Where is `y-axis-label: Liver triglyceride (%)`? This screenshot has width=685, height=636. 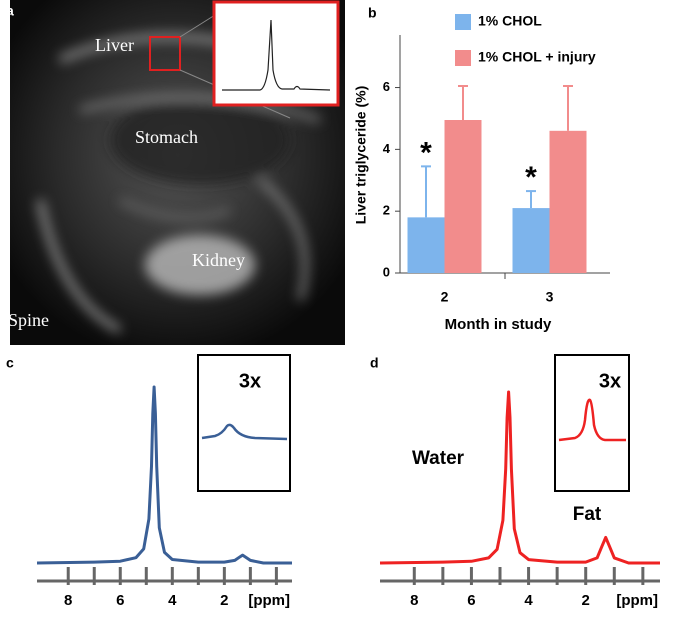
y-axis-label: Liver triglyceride (%) is located at coordinates (361, 155).